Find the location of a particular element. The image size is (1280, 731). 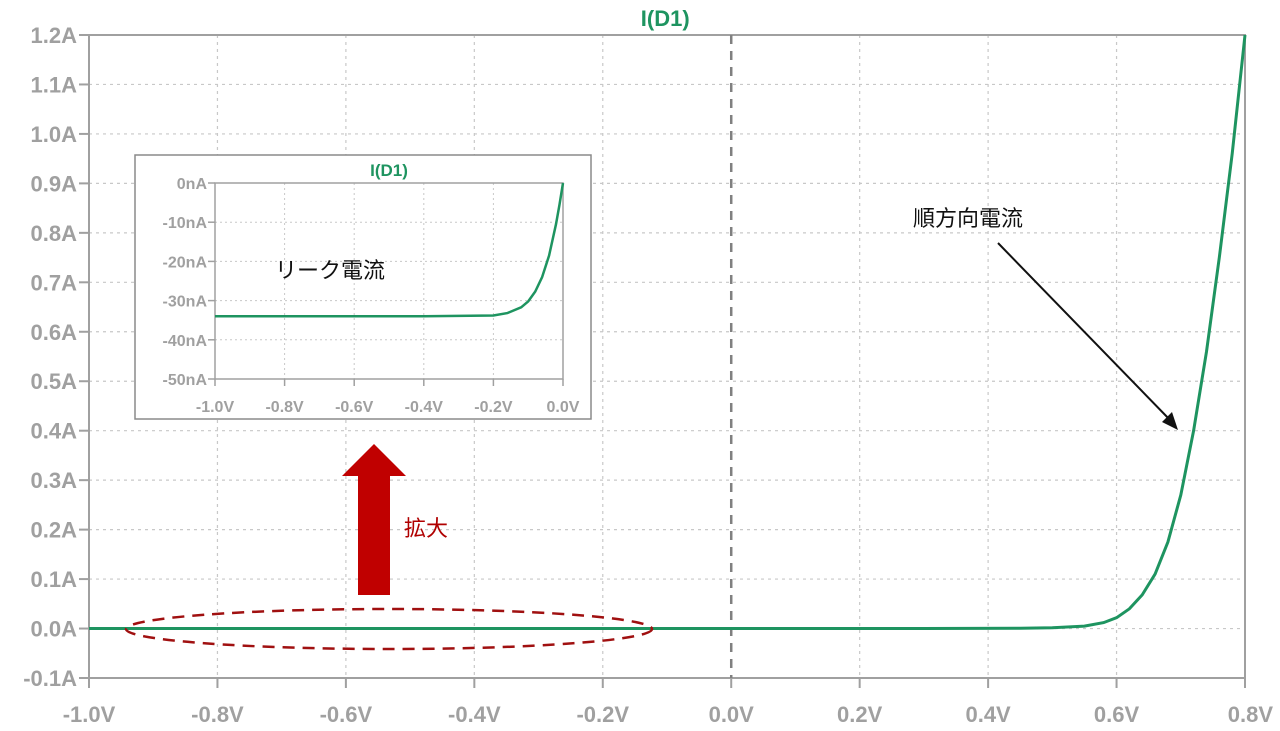

inset-box is located at coordinates (363, 287).